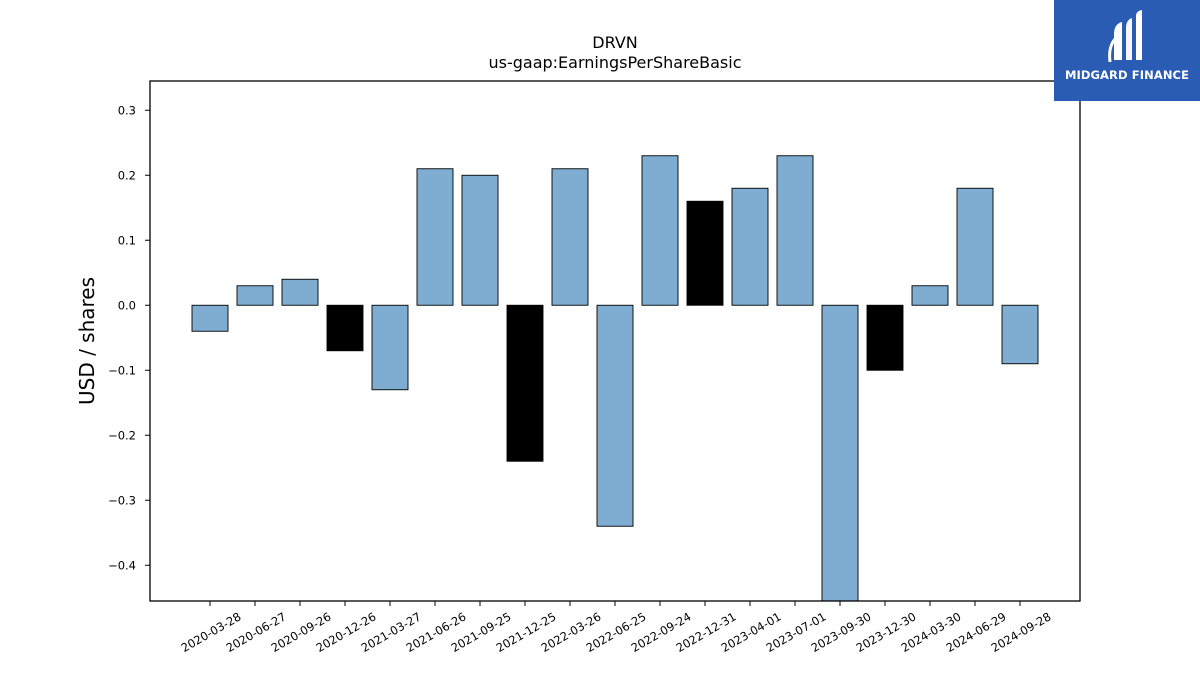 The height and width of the screenshot is (675, 1200). I want to click on logo-mark-icon, so click(1125, 36).